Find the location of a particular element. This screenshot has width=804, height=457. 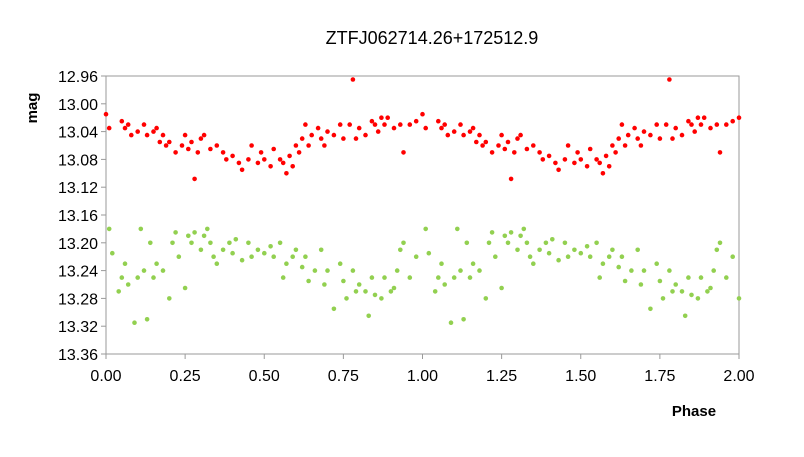

x-tick-label: 0.75 is located at coordinates (343, 376).